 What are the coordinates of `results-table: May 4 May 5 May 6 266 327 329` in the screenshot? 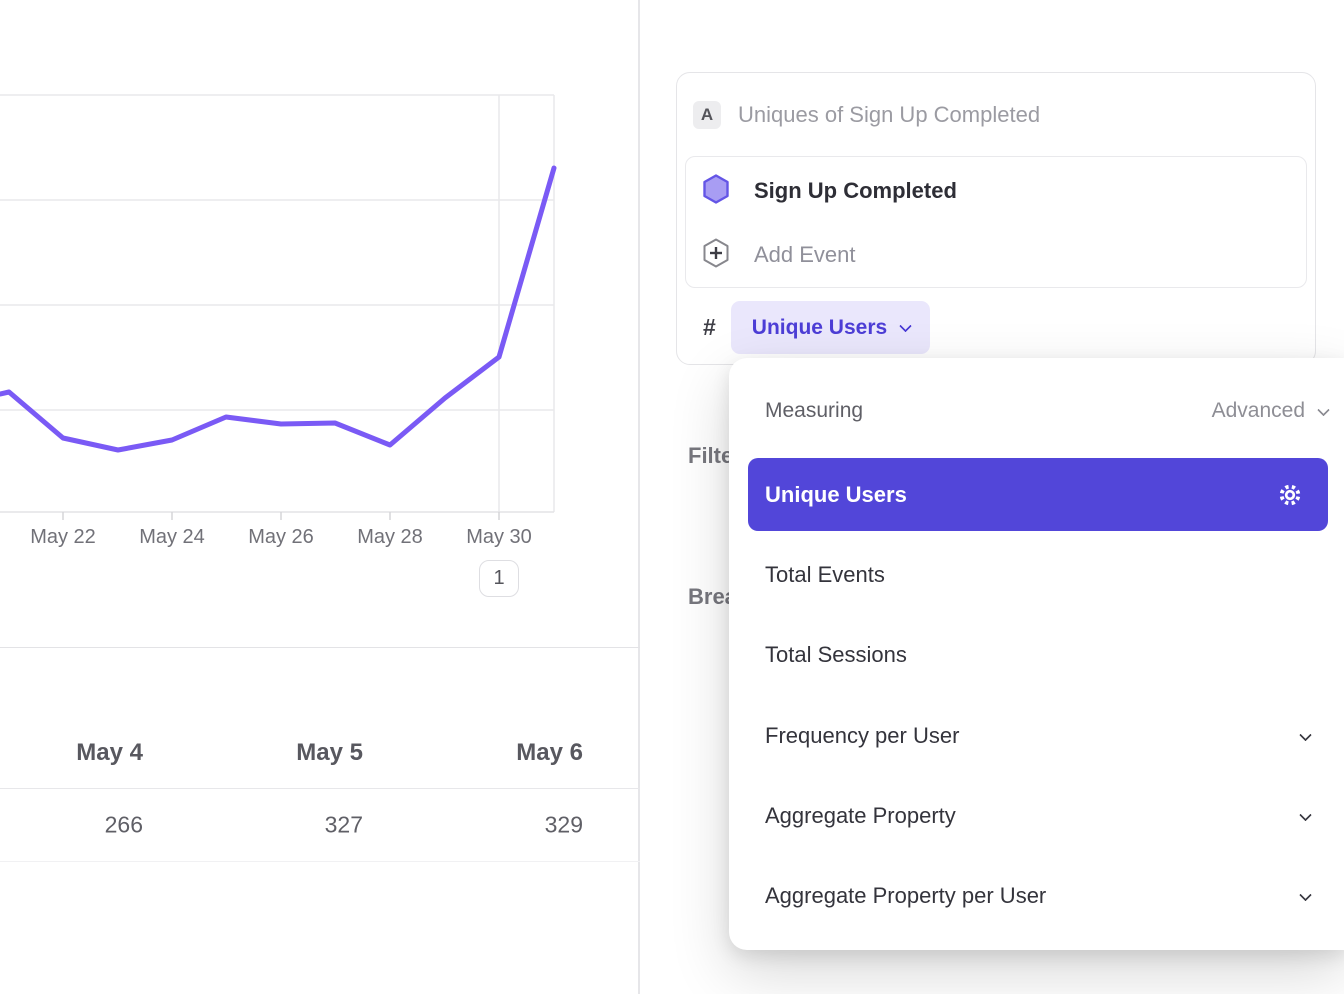 It's located at (320, 754).